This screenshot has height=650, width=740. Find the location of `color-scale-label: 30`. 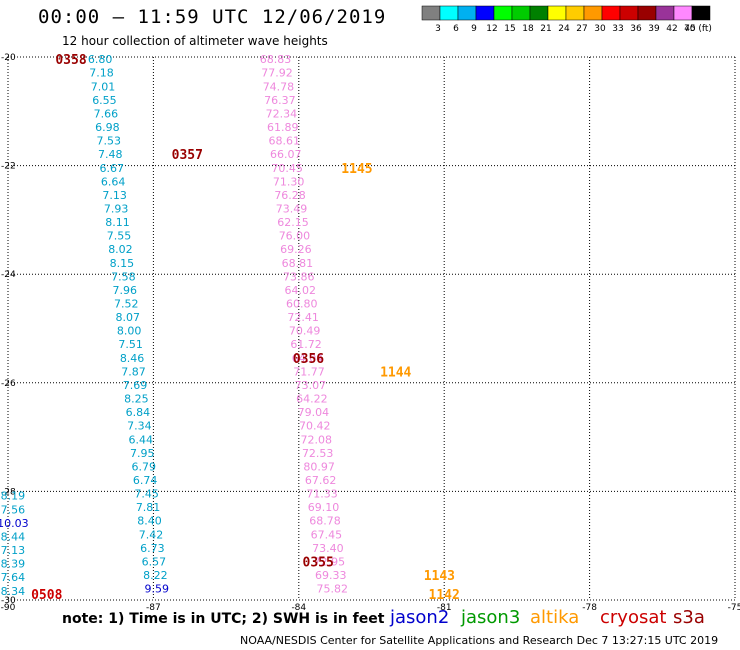

color-scale-label: 30 is located at coordinates (600, 29).